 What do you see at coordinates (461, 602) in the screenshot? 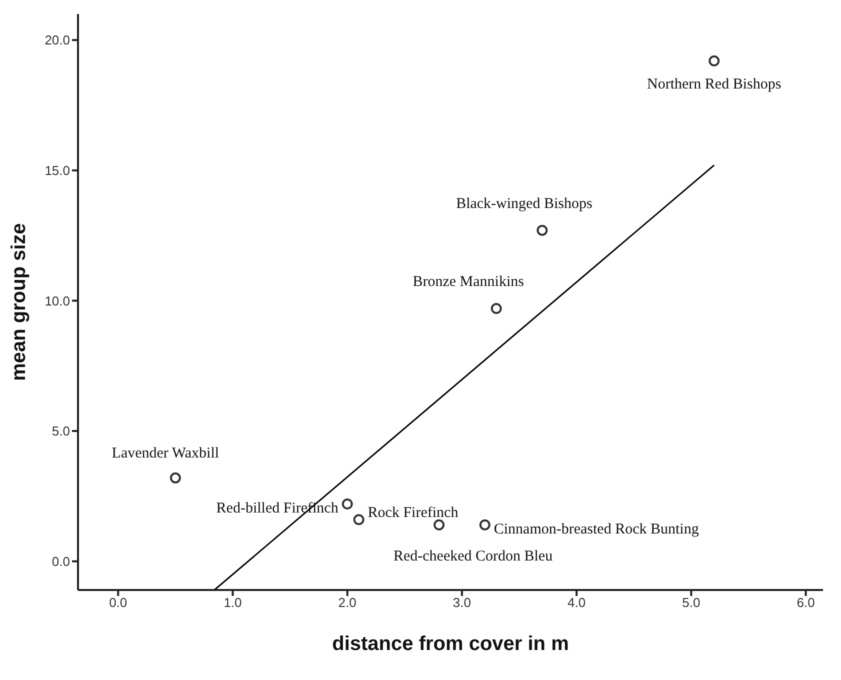
I see `x-tick-label: 3.0` at bounding box center [461, 602].